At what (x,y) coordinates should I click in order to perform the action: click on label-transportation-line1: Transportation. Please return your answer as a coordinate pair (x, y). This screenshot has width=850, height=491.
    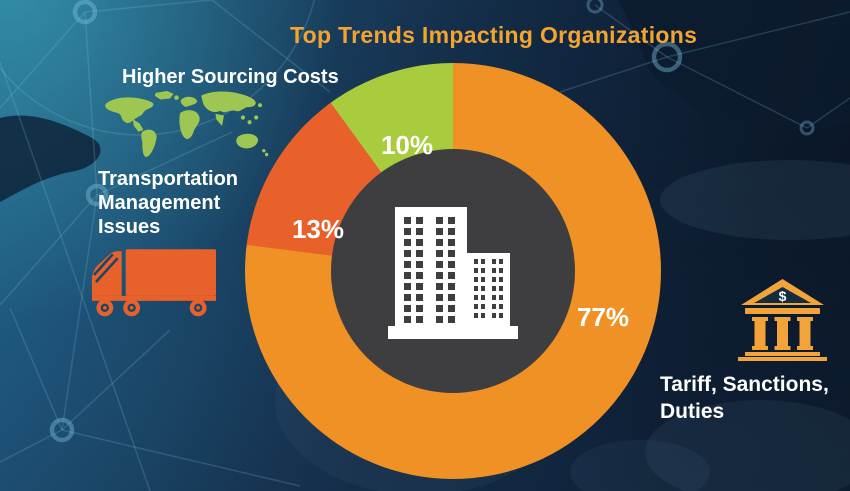
    Looking at the image, I should click on (168, 179).